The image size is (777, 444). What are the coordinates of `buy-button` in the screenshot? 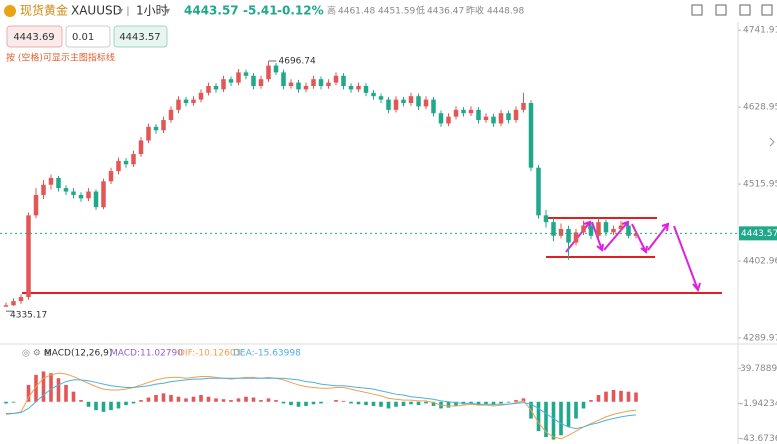 It's located at (140, 36).